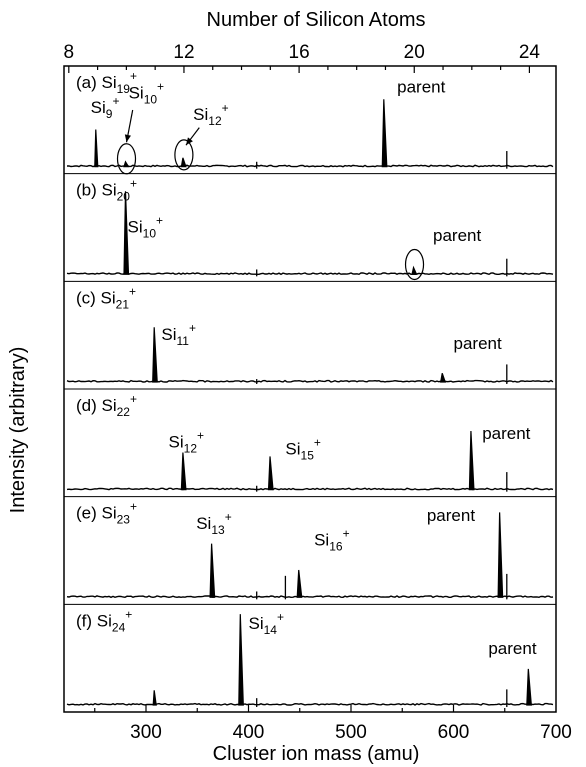 The width and height of the screenshot is (586, 767). What do you see at coordinates (106, 190) in the screenshot?
I see `panel-label-b: (b) Si20+` at bounding box center [106, 190].